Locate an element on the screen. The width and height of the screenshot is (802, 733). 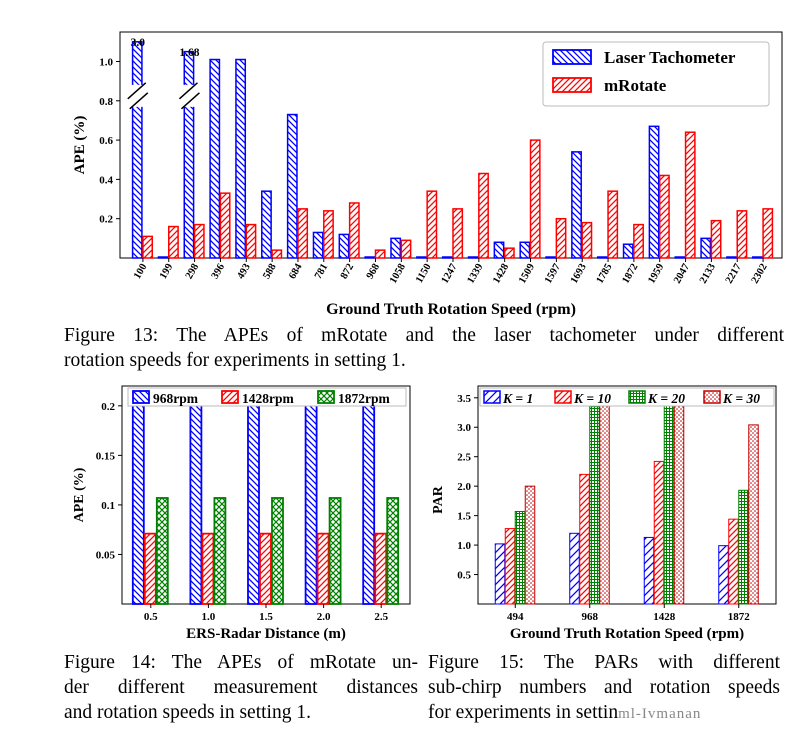
legend-label: mRotate is located at coordinates (635, 85).